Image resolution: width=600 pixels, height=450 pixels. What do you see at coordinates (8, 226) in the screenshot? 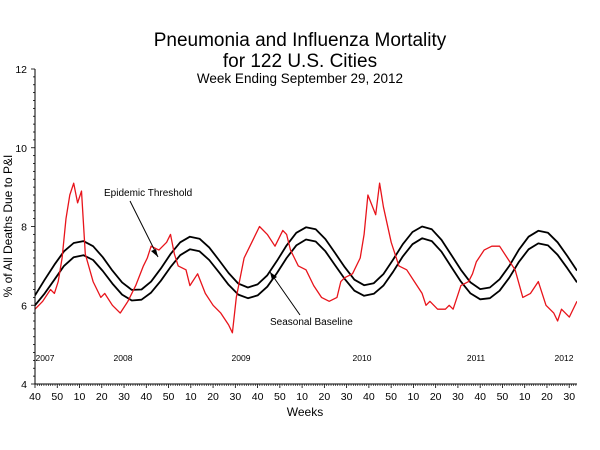
I see `y-axis-label: % of All Deaths Due to P&I` at bounding box center [8, 226].